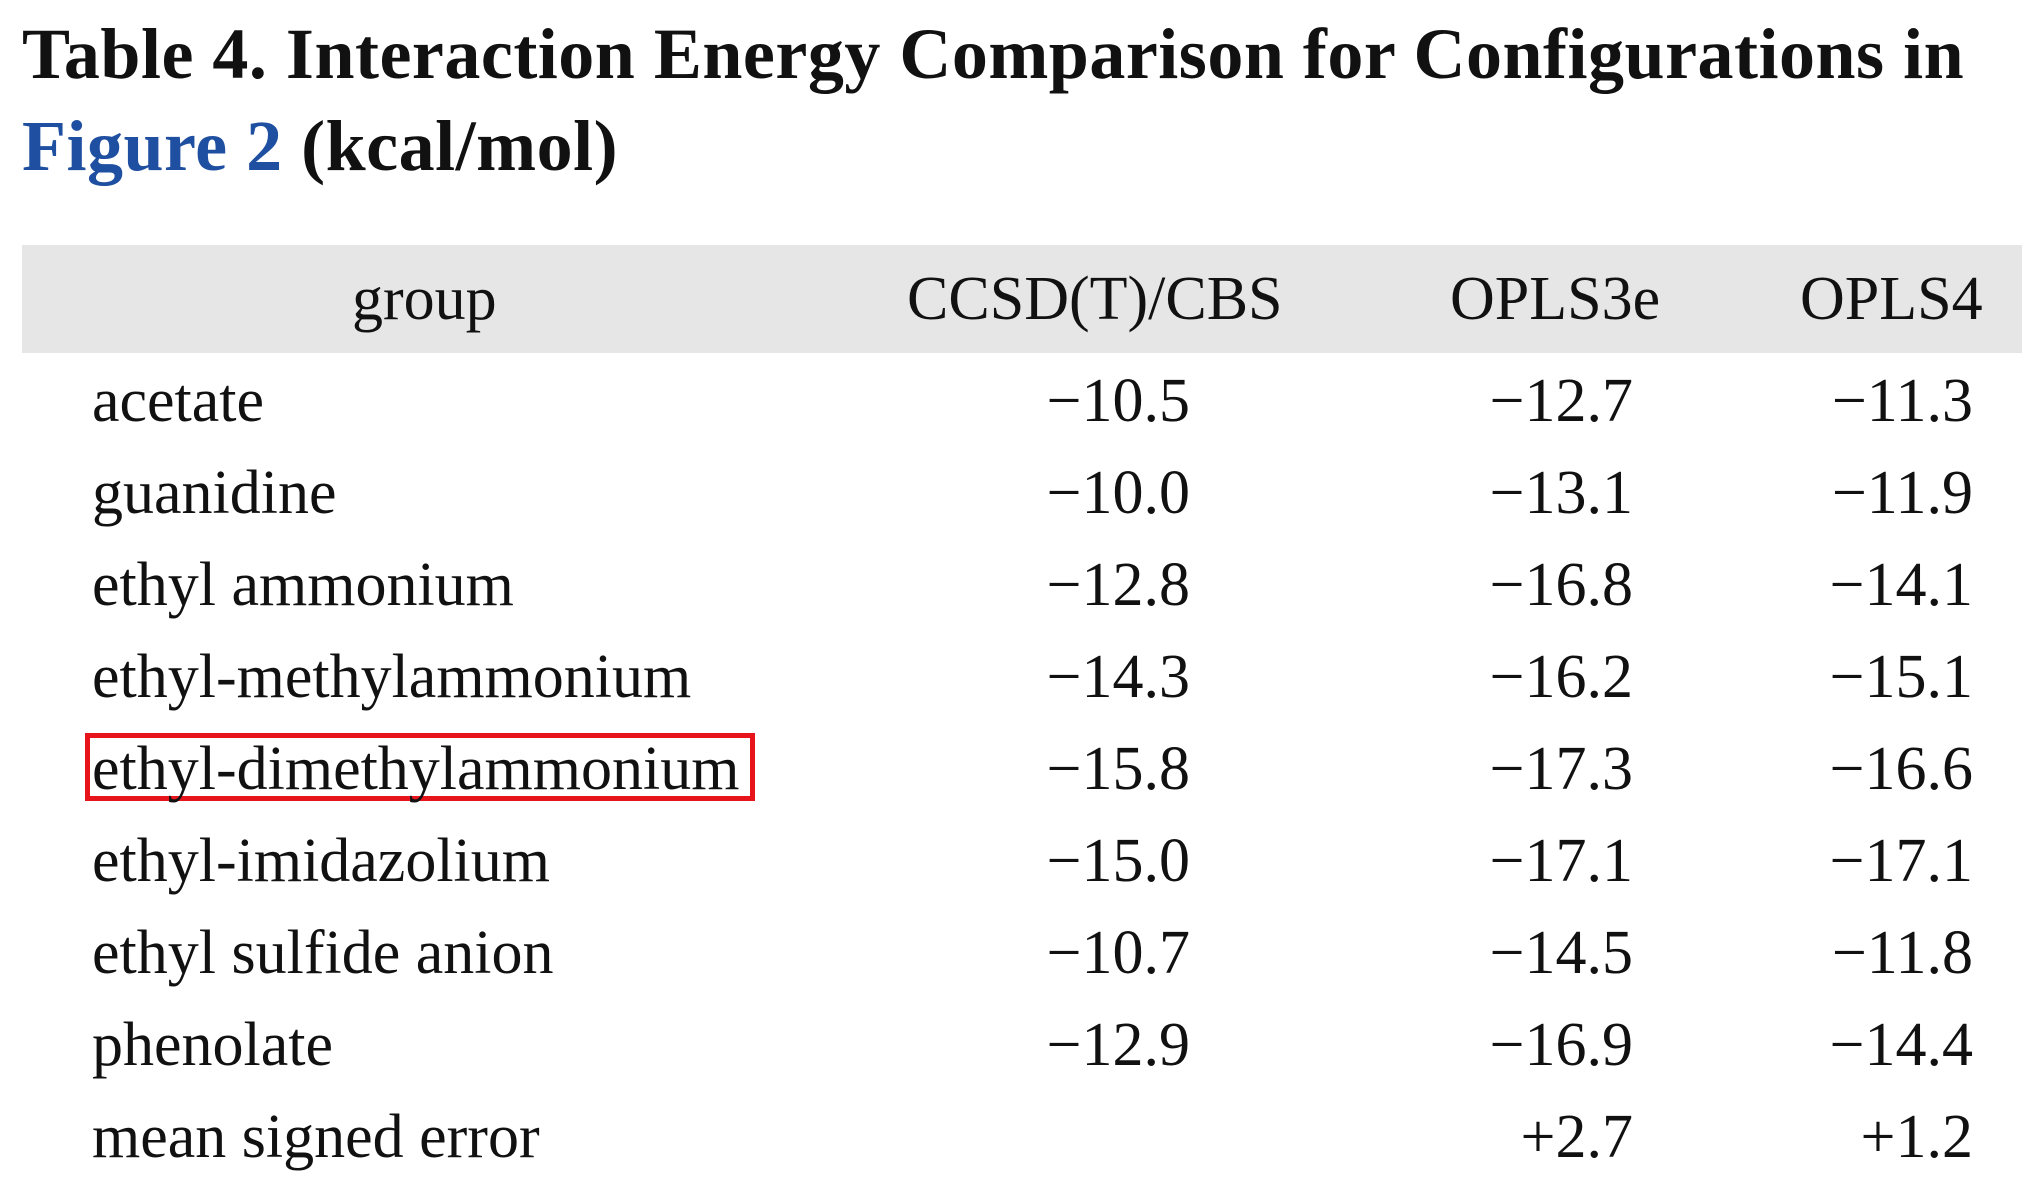 Image resolution: width=2044 pixels, height=1183 pixels. What do you see at coordinates (1561, 493) in the screenshot?
I see `opls3e-cell: −13.1` at bounding box center [1561, 493].